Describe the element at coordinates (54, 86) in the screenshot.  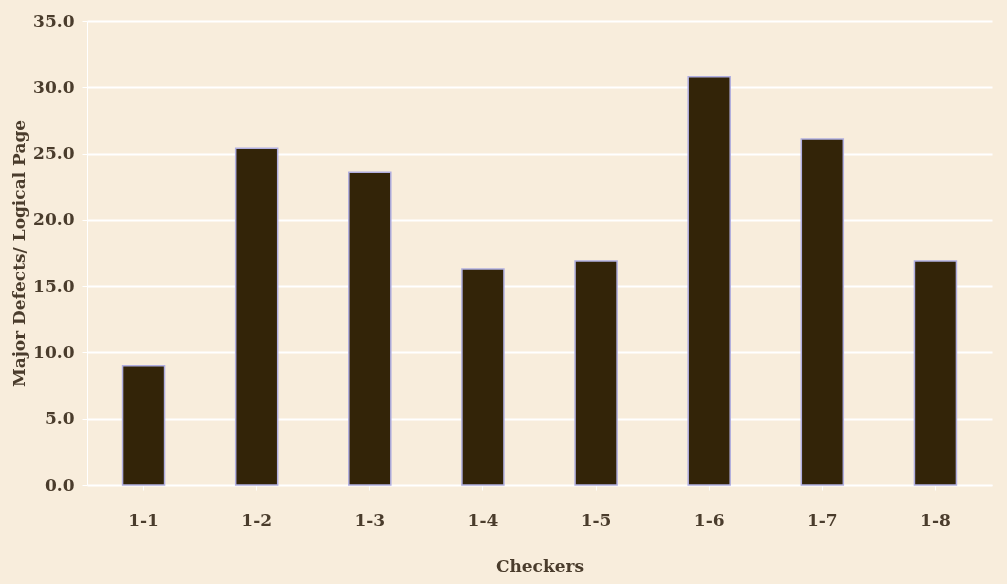
I see `y-tick-label: 30.0` at that location.